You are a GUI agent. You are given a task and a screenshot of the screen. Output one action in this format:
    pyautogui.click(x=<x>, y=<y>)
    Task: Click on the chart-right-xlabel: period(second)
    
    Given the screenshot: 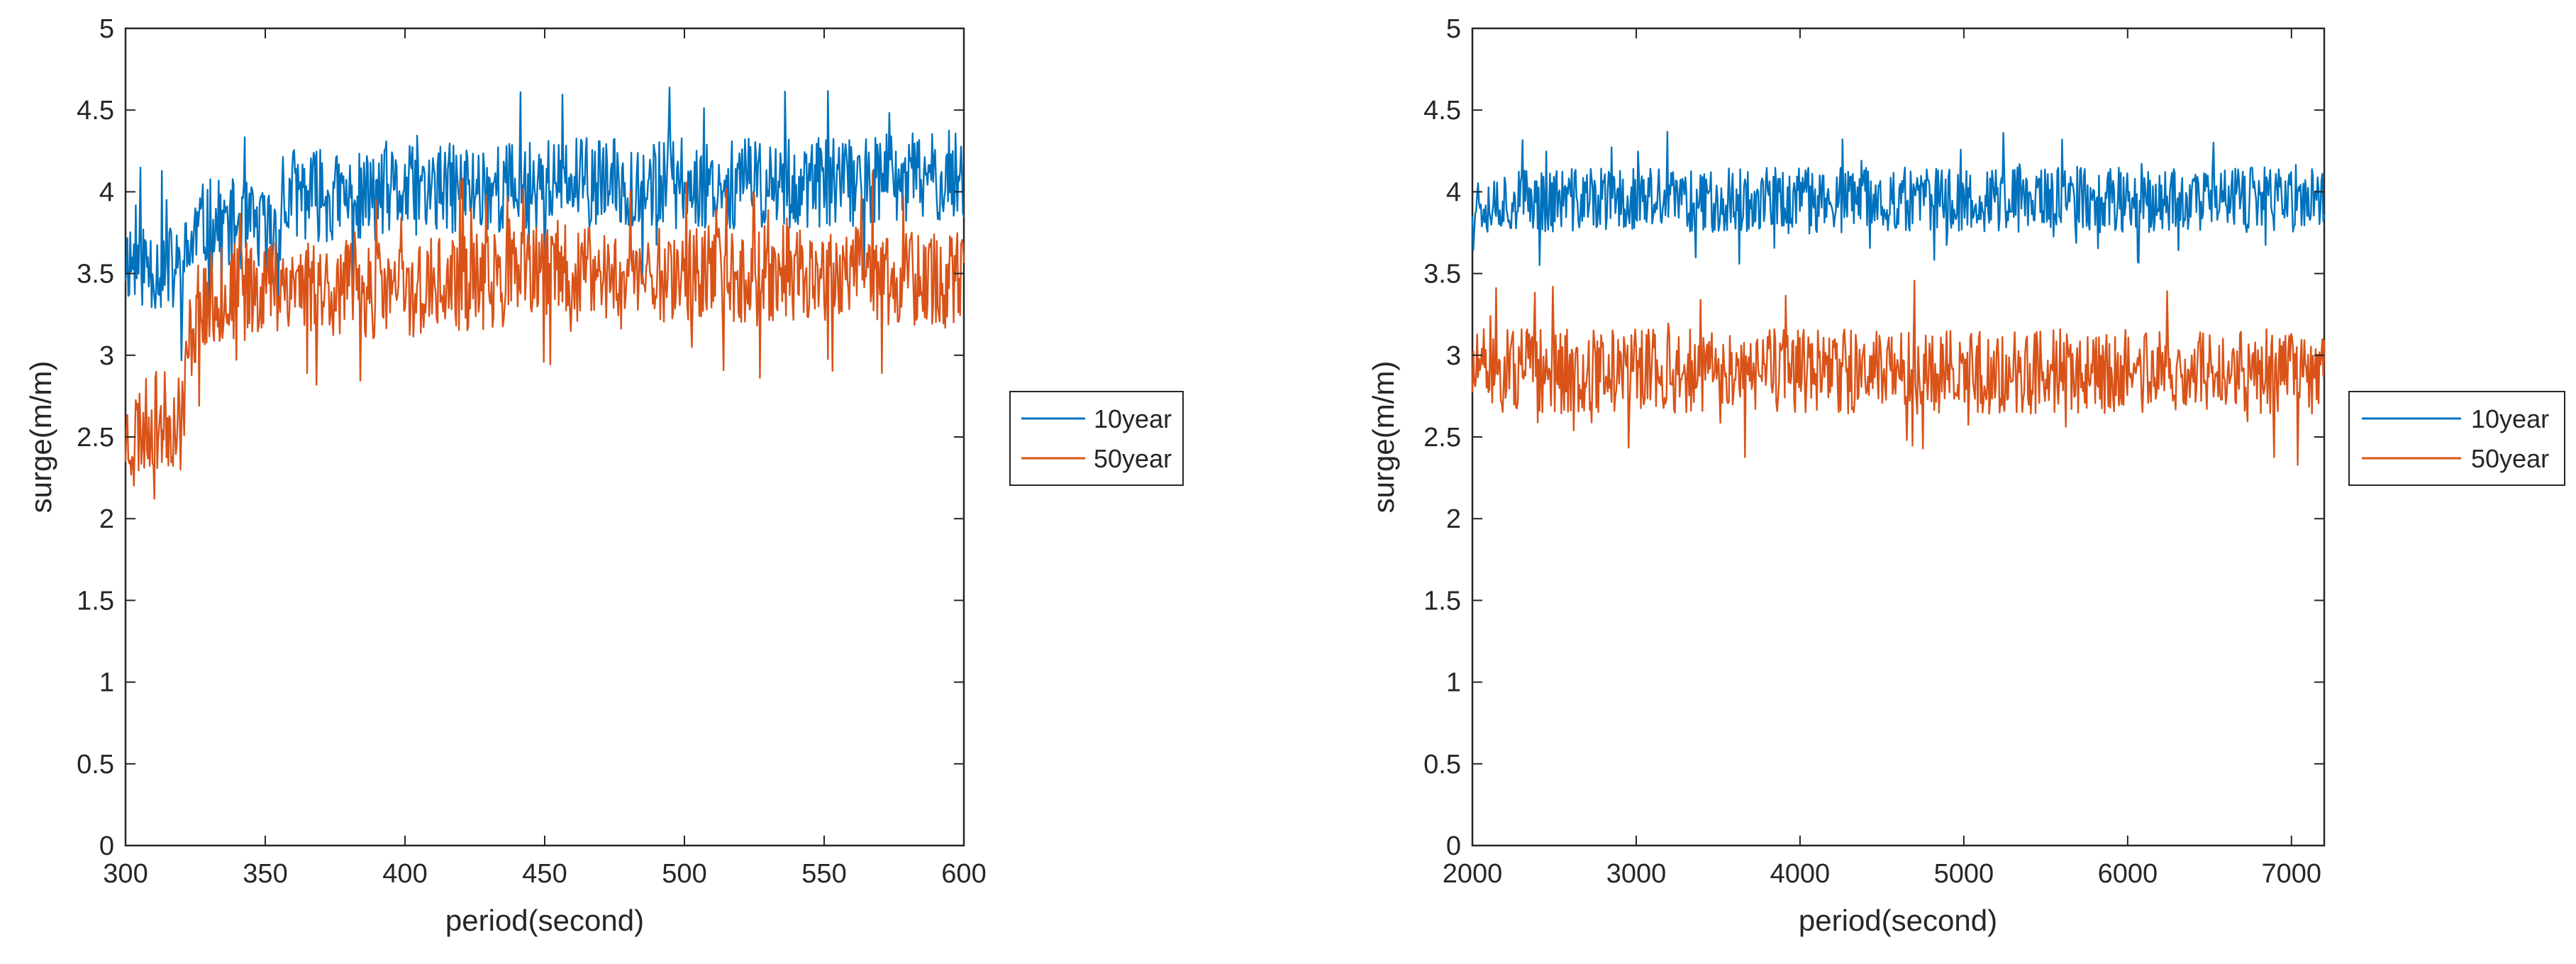 What is the action you would take?
    pyautogui.click(x=1898, y=920)
    